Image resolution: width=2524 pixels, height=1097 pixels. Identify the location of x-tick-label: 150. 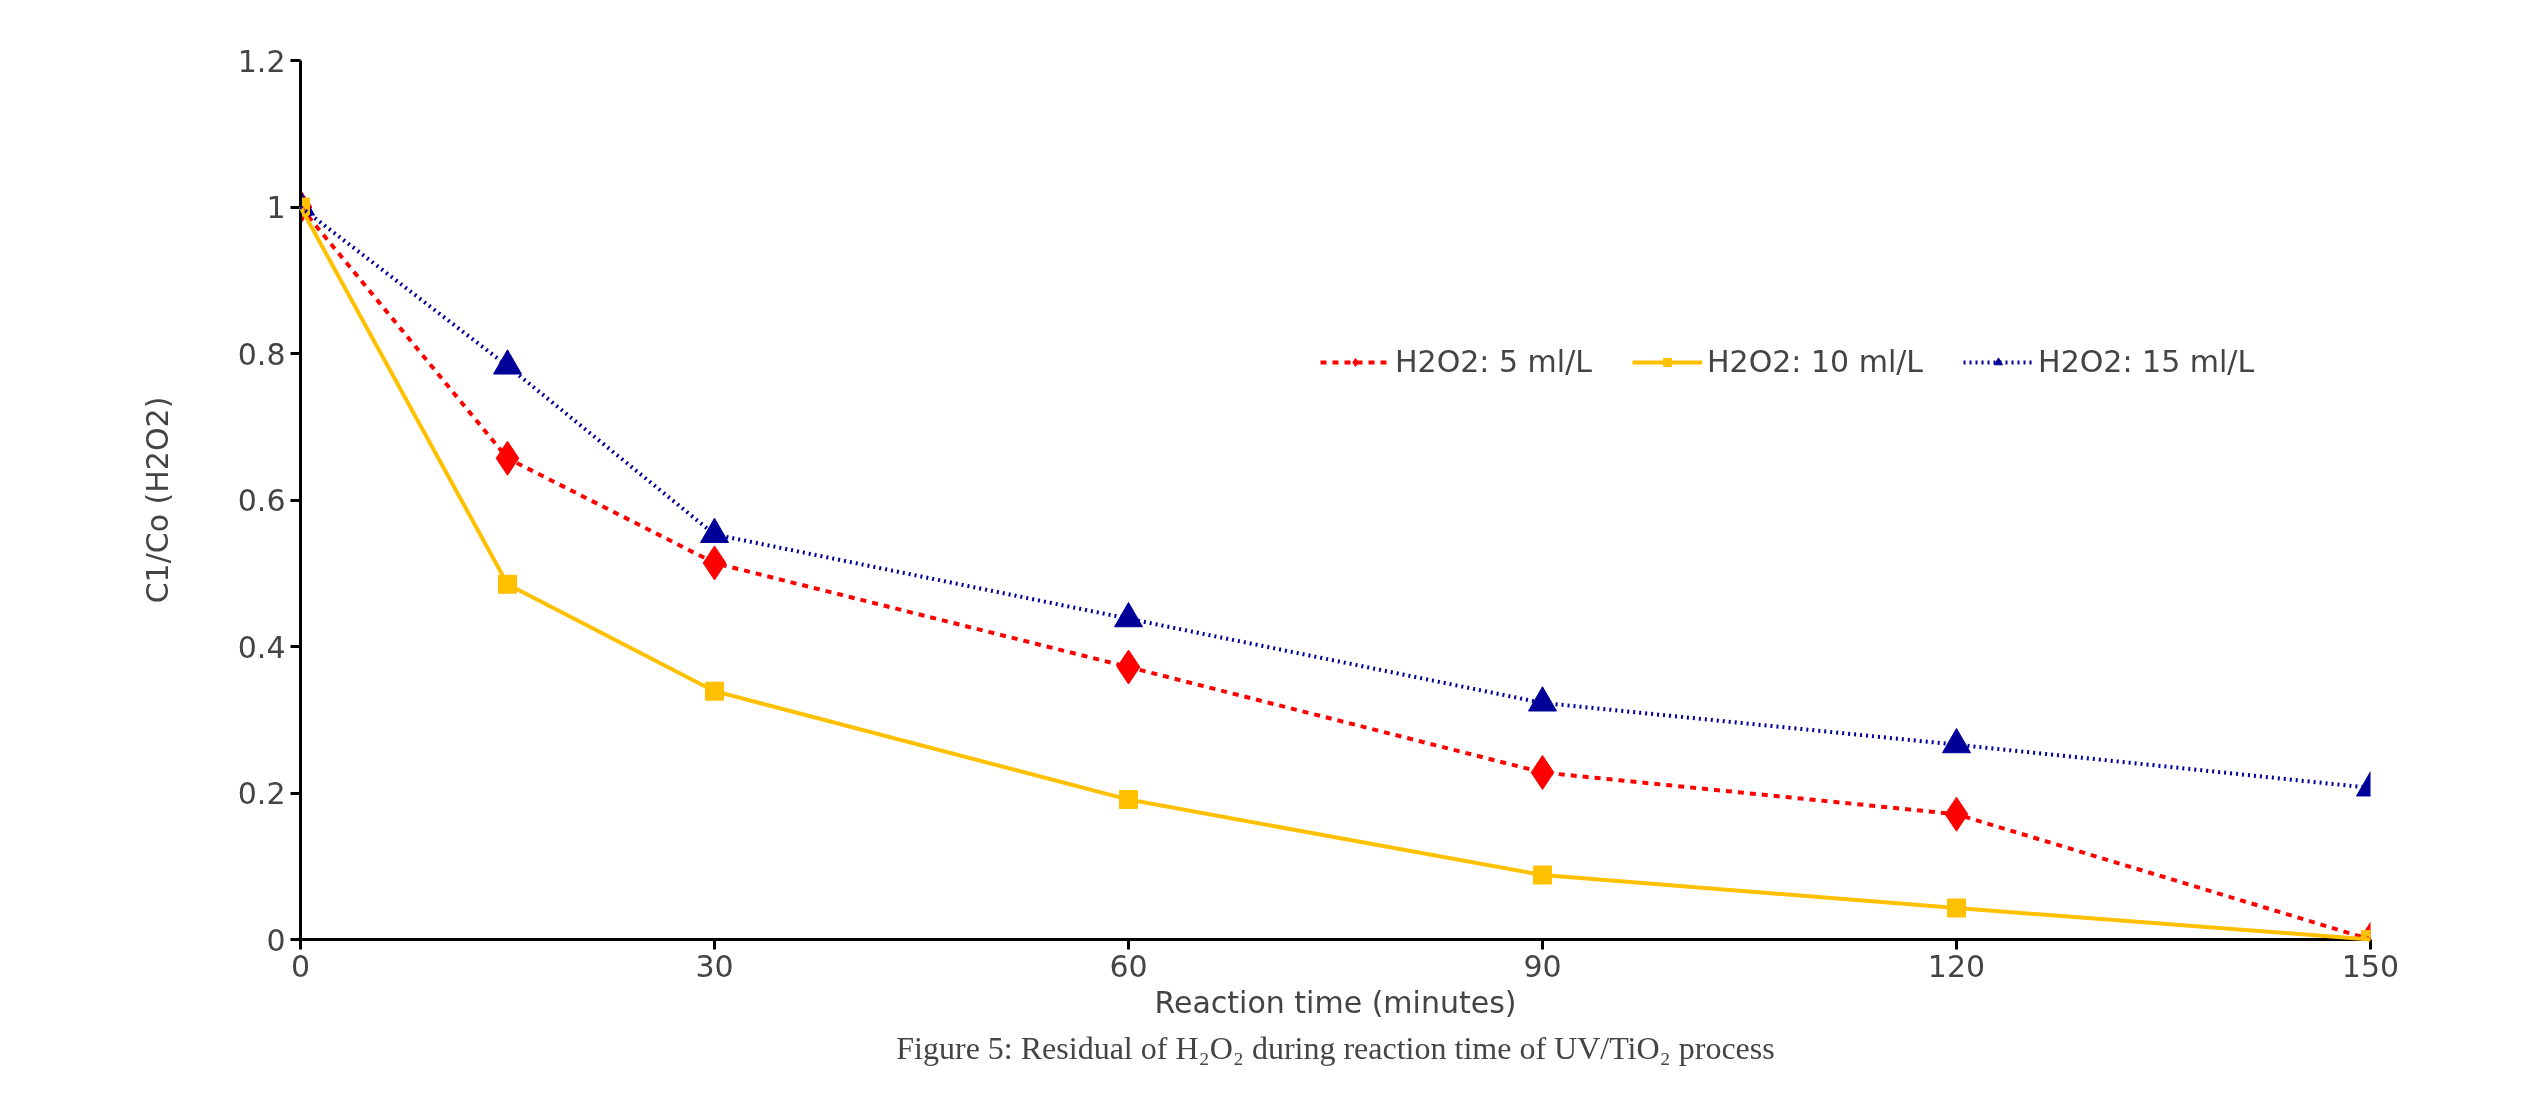
(2370, 966).